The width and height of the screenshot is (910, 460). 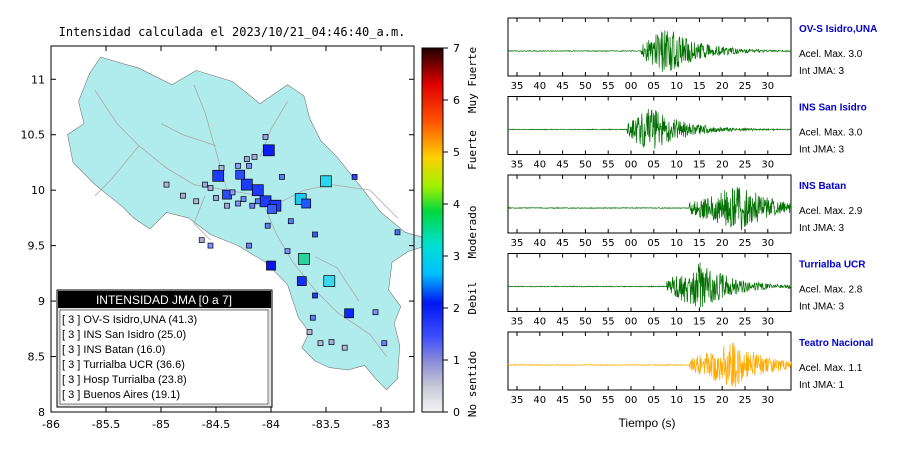 I want to click on colorbar-tick-label: 6, so click(x=456, y=100).